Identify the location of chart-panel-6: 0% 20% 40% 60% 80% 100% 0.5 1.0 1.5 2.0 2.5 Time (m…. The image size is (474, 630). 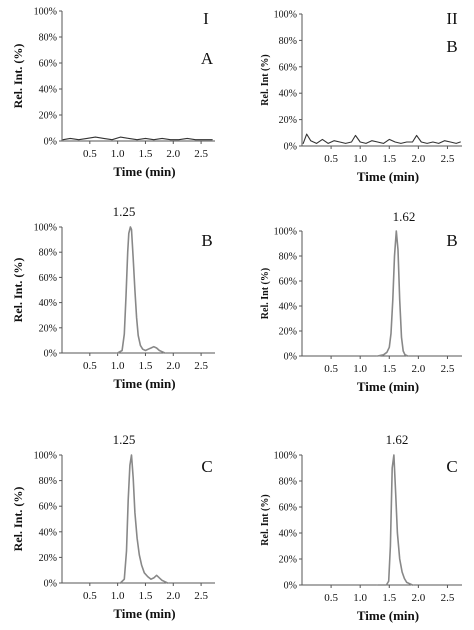
(361, 527).